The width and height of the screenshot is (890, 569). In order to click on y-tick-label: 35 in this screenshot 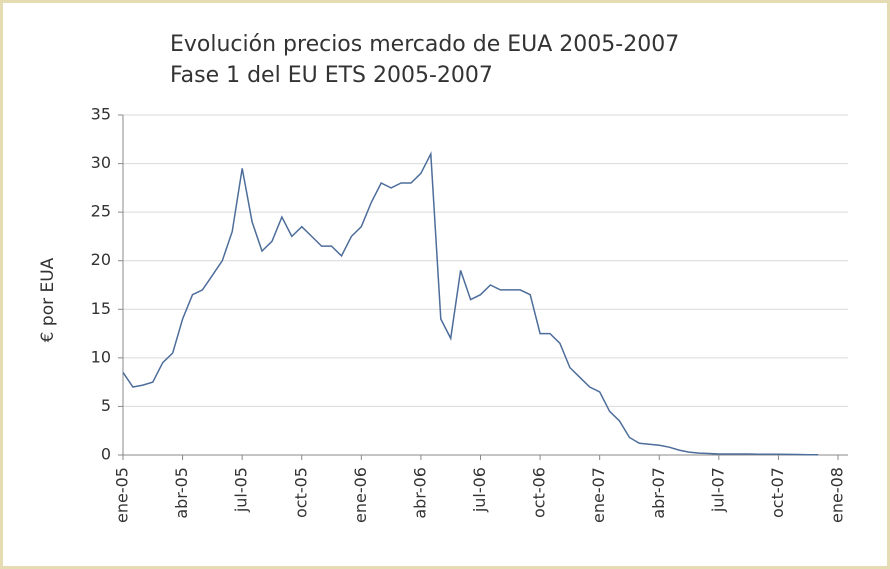, I will do `click(101, 114)`.